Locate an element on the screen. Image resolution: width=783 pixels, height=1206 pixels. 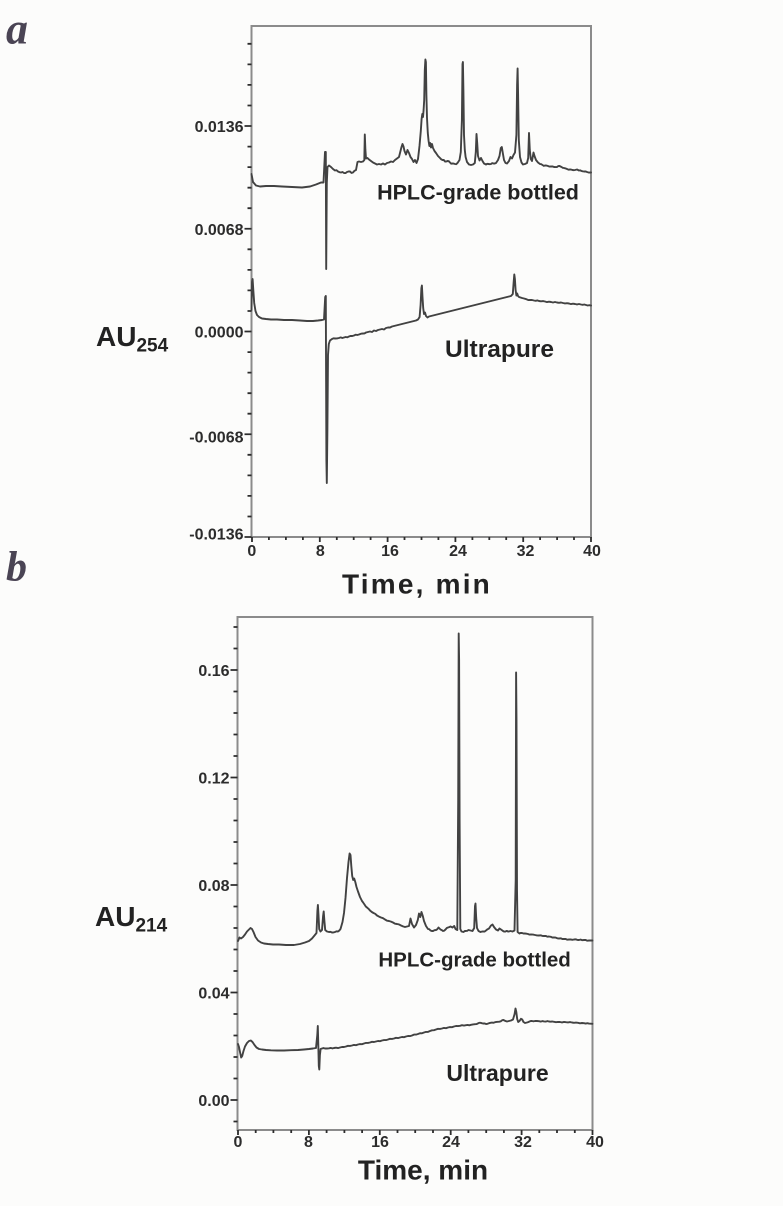
svg-text: -0.0068 is located at coordinates (216, 437).